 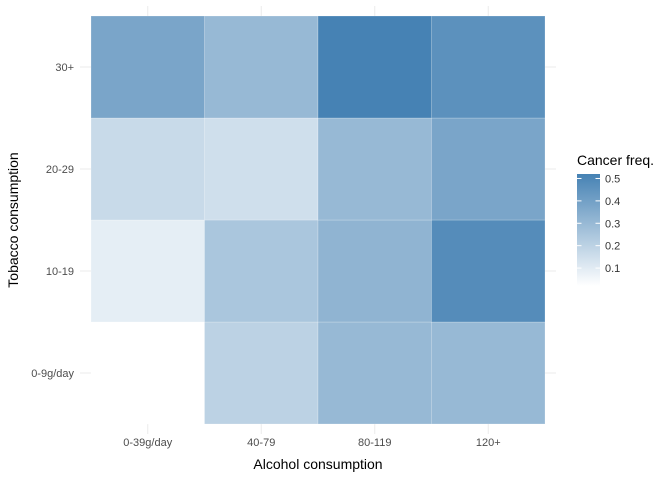 I want to click on y-tick-label: 10-19, so click(x=60, y=272).